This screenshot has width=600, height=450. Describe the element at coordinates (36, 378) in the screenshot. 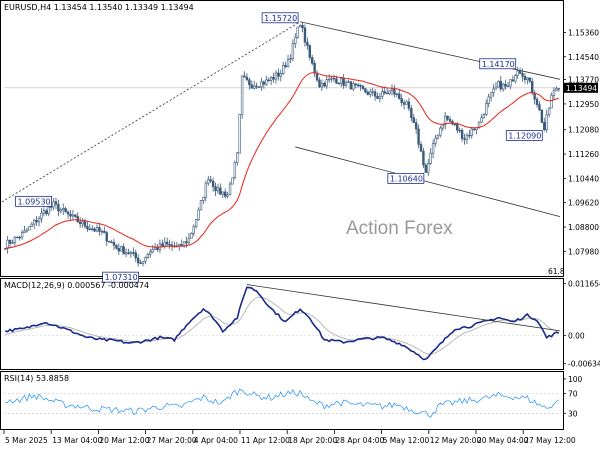

I see `rsi-title: RSI(14) 53.8858` at that location.